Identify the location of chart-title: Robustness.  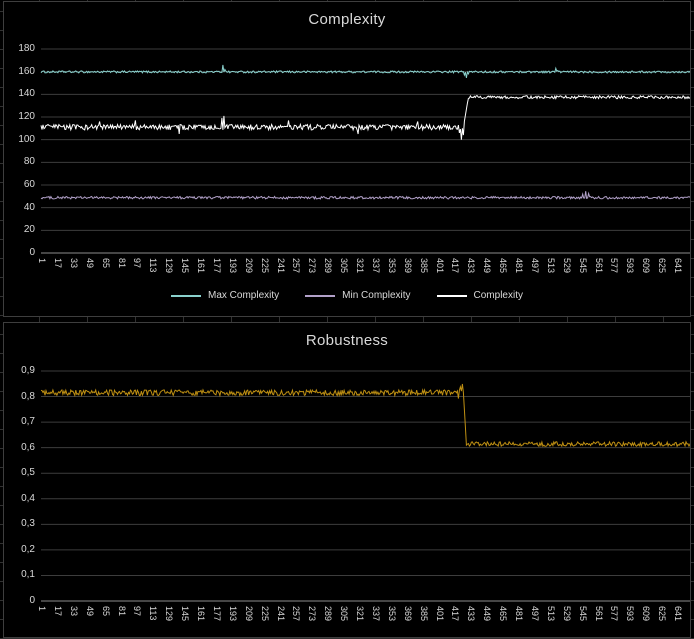
(347, 340).